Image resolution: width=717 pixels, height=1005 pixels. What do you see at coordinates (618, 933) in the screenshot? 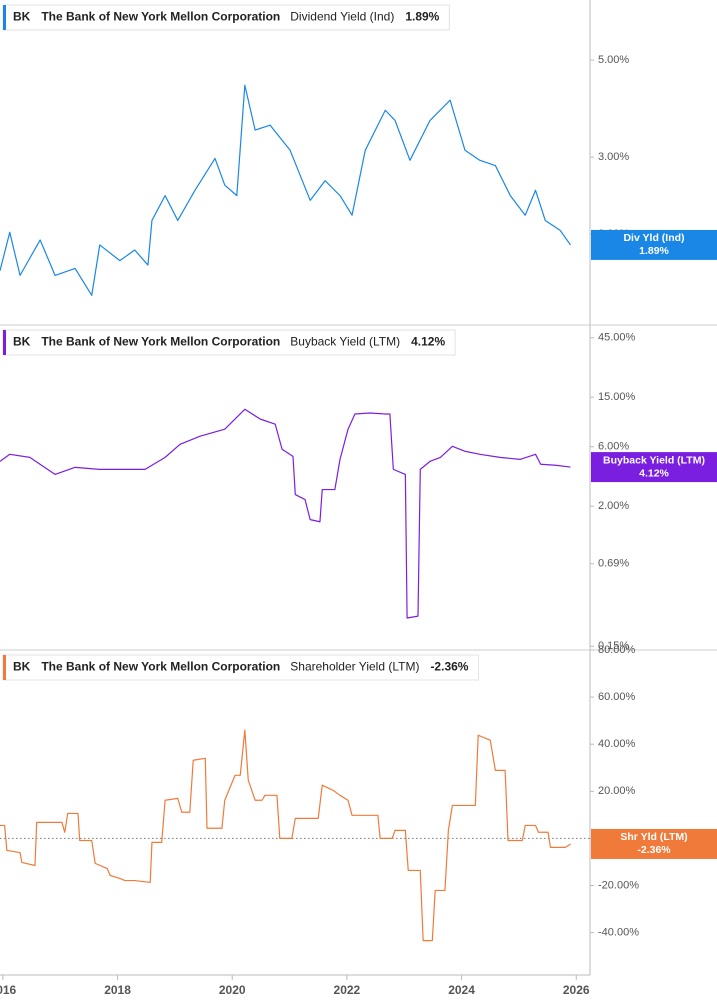
I see `y-tick-label: -40.00%` at bounding box center [618, 933].